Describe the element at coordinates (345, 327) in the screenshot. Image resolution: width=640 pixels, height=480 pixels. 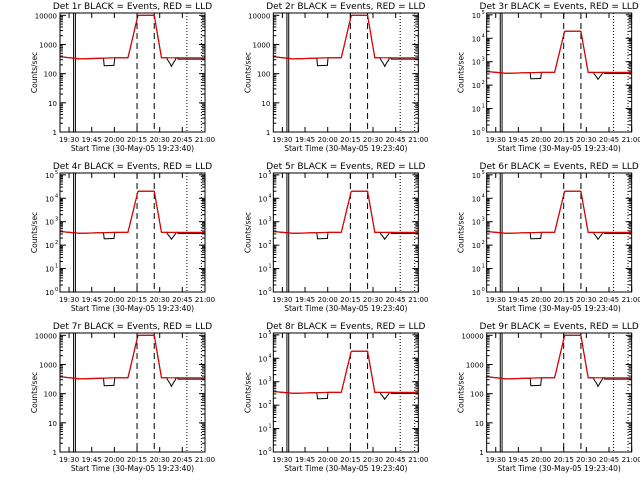
I see `chart-title: Det 8r BLACK = Events, RED = LLD` at that location.